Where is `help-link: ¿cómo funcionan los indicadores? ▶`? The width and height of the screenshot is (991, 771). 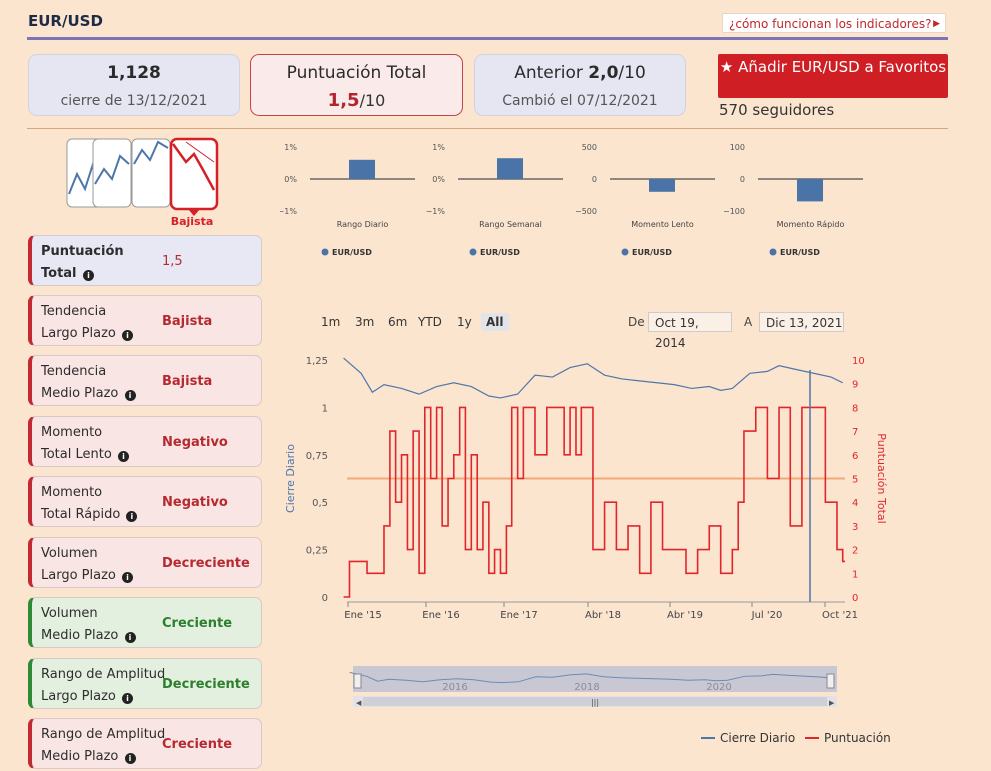 help-link: ¿cómo funcionan los indicadores? ▶ is located at coordinates (834, 23).